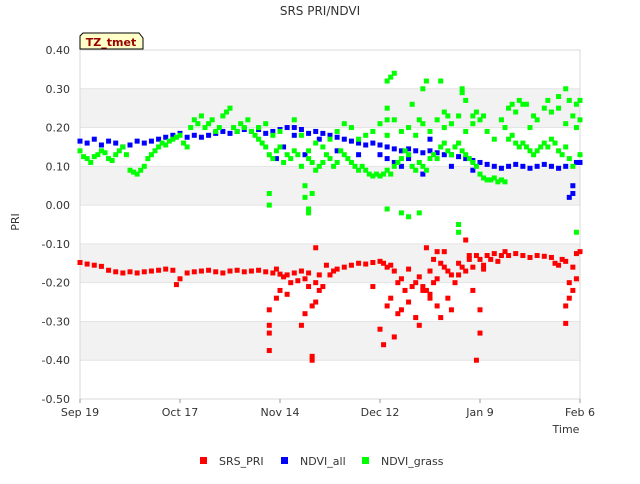  Describe the element at coordinates (380, 412) in the screenshot. I see `x-tick-label: Dec 12` at that location.